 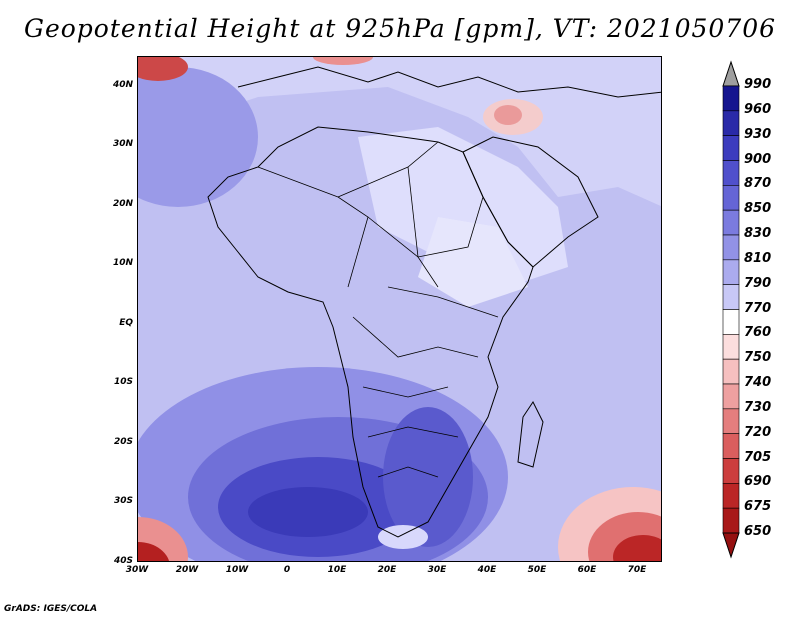 What do you see at coordinates (758, 333) in the screenshot?
I see `colorbar-label: 760` at bounding box center [758, 333].